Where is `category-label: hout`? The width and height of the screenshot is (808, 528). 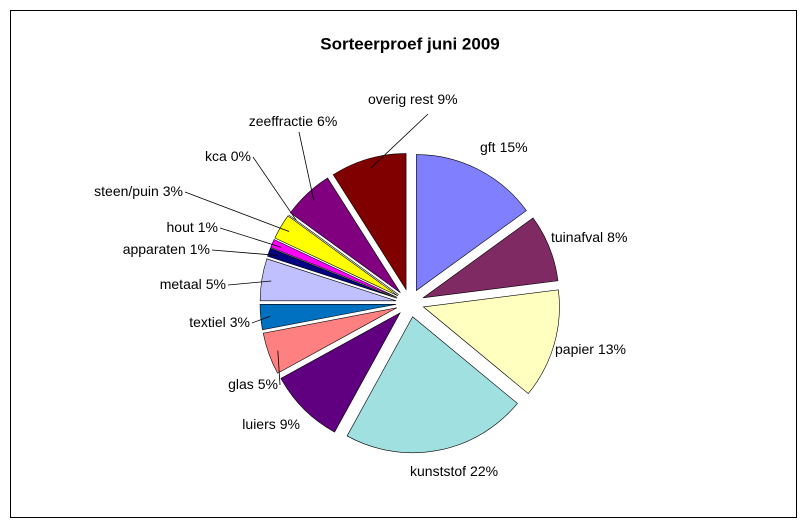
category-label: hout is located at coordinates (180, 227).